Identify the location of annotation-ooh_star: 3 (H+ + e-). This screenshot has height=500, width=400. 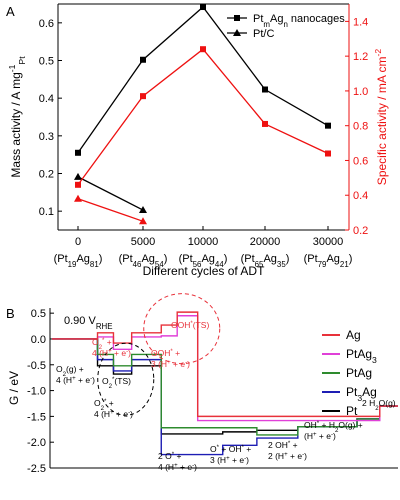
(170, 364).